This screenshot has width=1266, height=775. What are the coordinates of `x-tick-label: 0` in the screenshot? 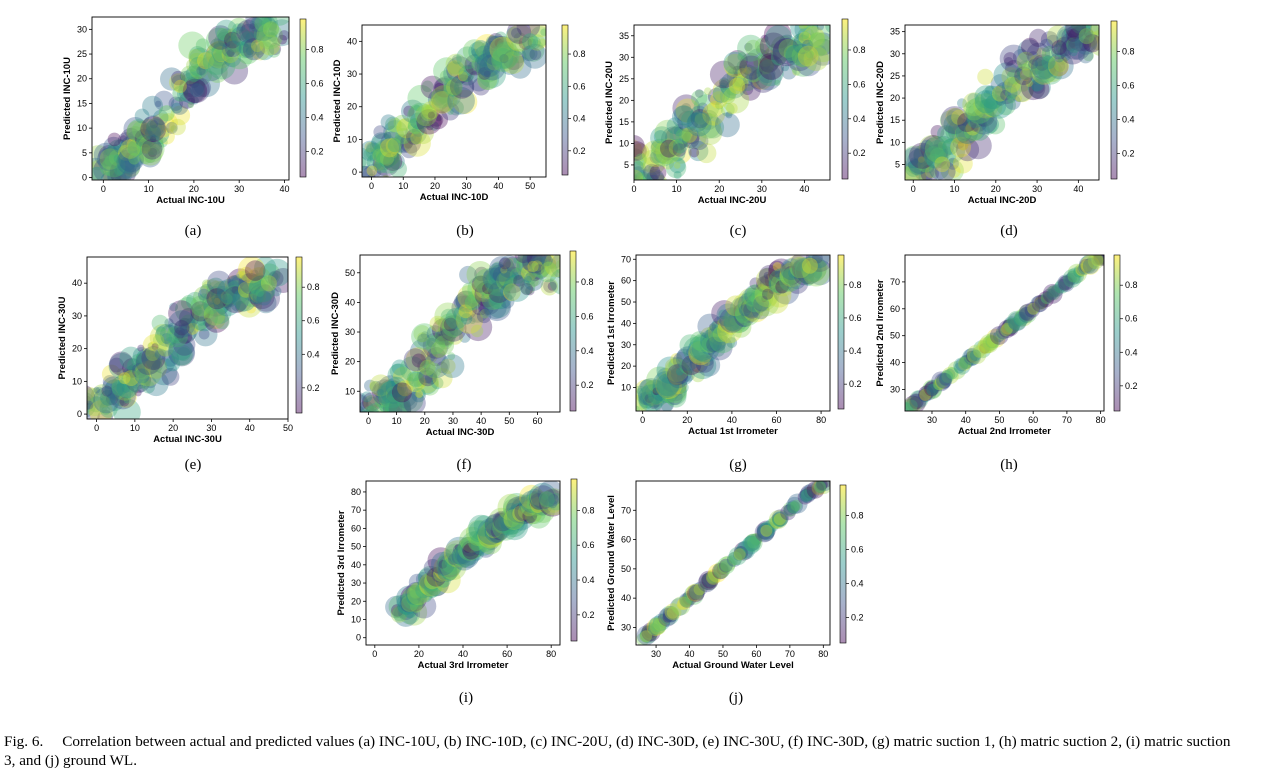 It's located at (103, 189).